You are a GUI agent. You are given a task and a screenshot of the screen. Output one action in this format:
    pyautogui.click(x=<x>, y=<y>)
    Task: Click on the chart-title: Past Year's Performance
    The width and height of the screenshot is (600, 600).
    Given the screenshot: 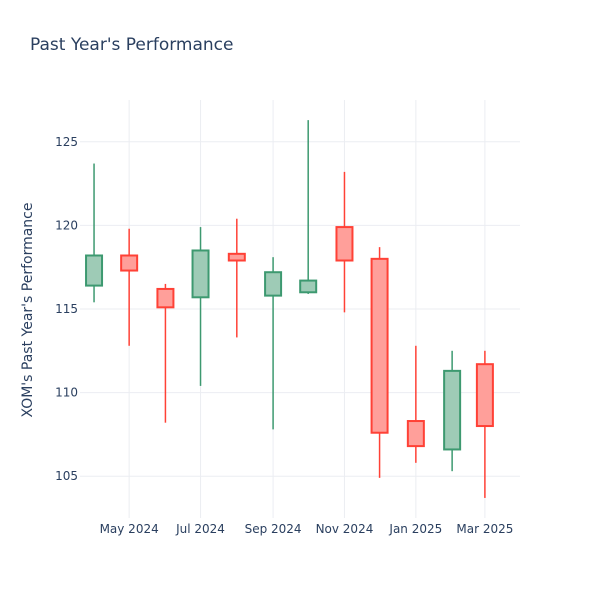 What is the action you would take?
    pyautogui.click(x=132, y=45)
    